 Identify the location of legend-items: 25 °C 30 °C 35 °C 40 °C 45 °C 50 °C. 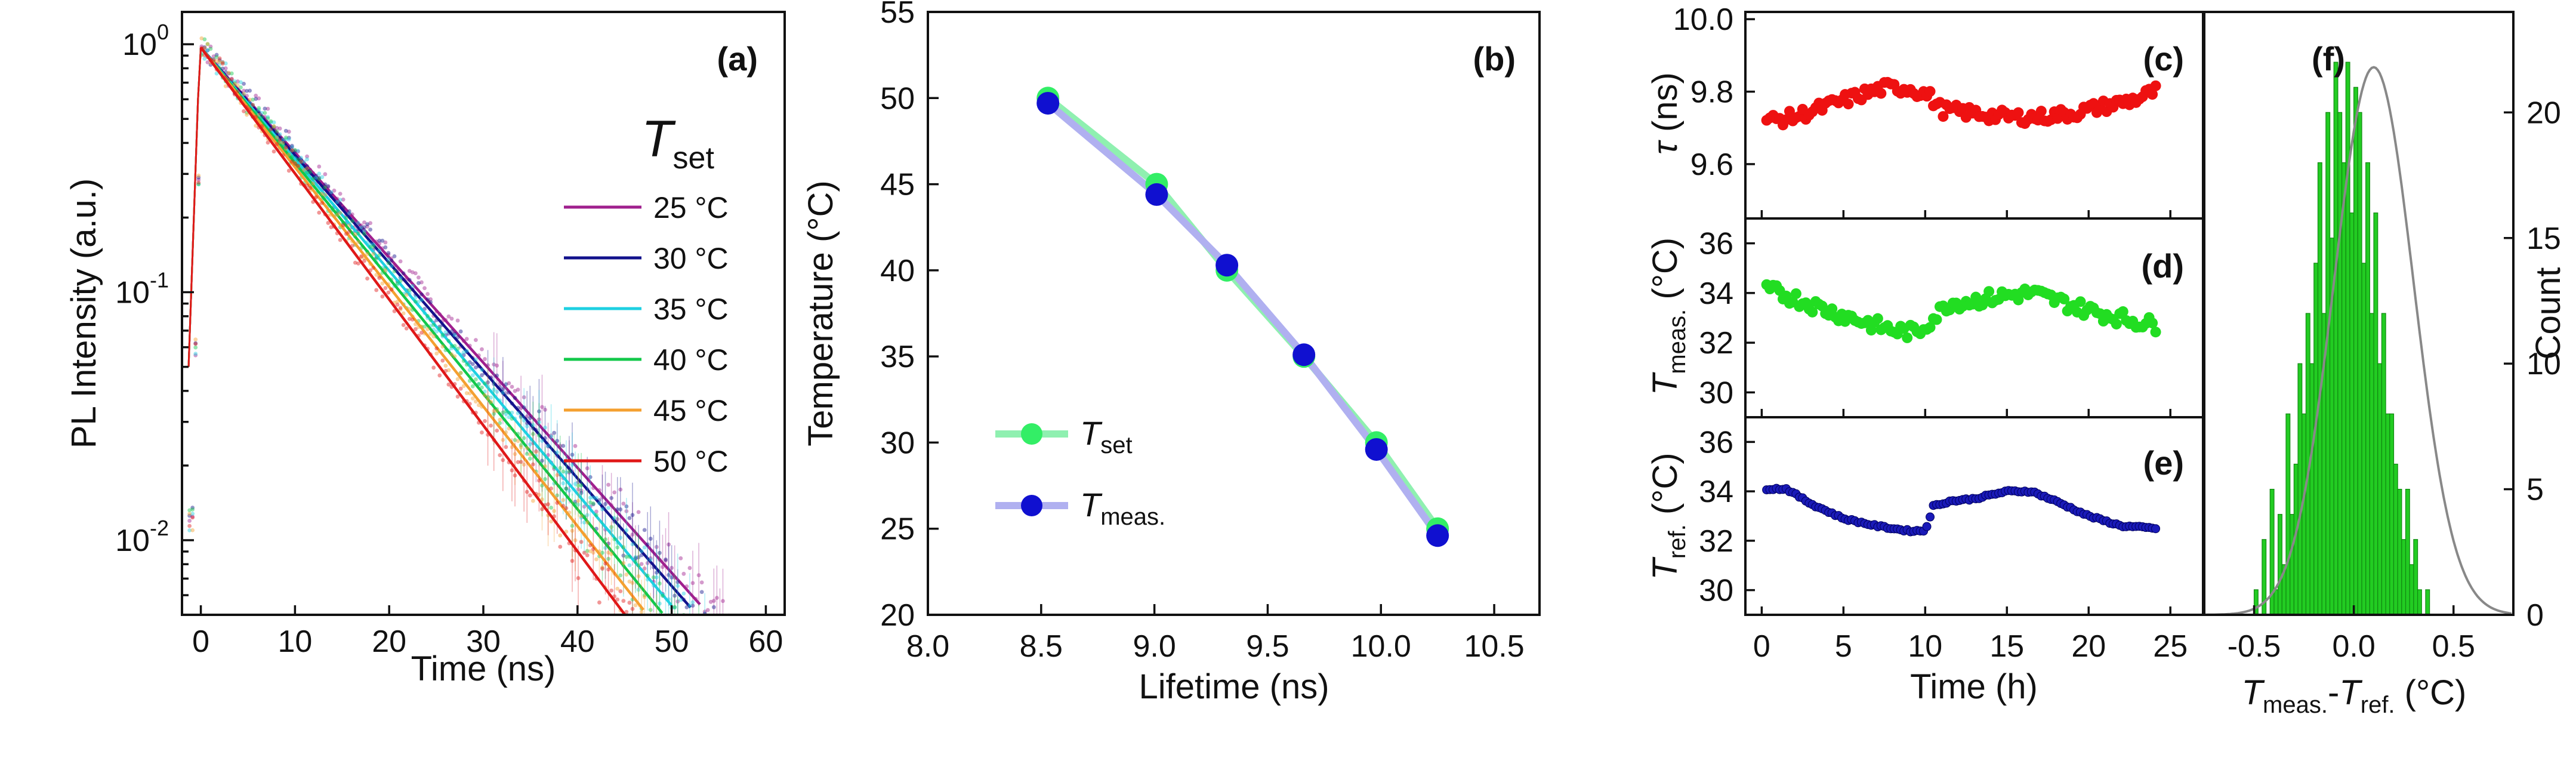
(646, 334).